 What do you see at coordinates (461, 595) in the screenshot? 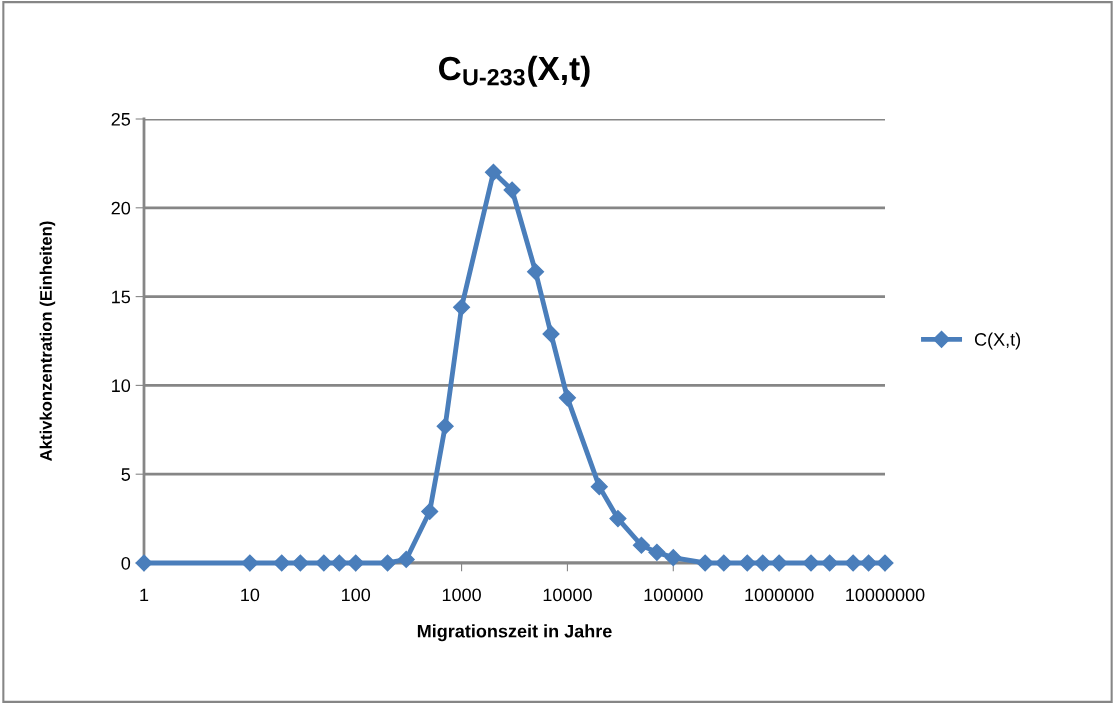
I see `x-tick-label: 1000` at bounding box center [461, 595].